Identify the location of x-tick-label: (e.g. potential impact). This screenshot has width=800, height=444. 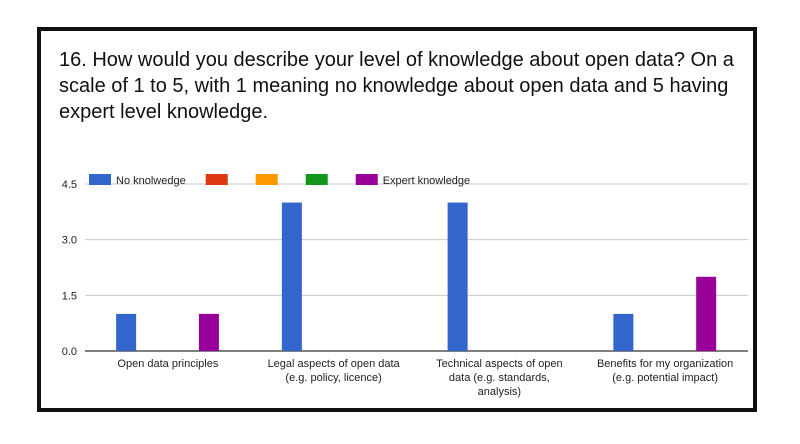
(665, 378).